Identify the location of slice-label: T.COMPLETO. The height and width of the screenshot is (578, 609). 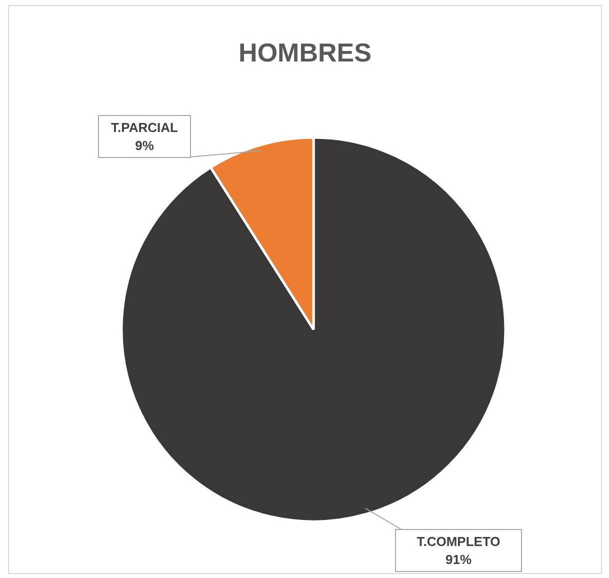
(458, 541).